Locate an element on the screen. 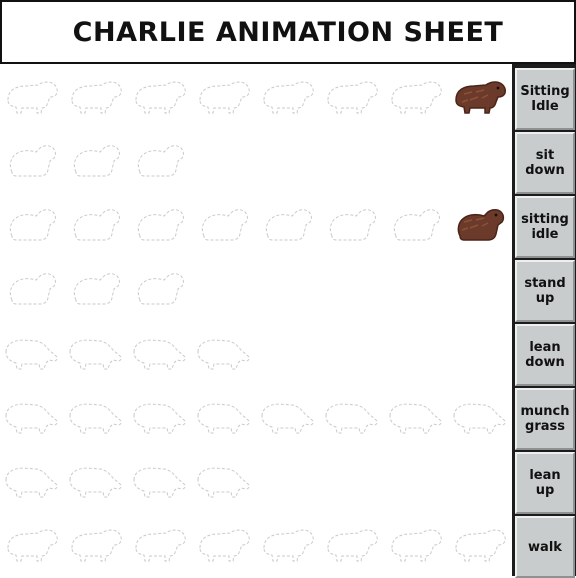 Image resolution: width=576 pixels, height=578 pixels. animation-button-sitting-idle: Sitting Idle is located at coordinates (545, 99).